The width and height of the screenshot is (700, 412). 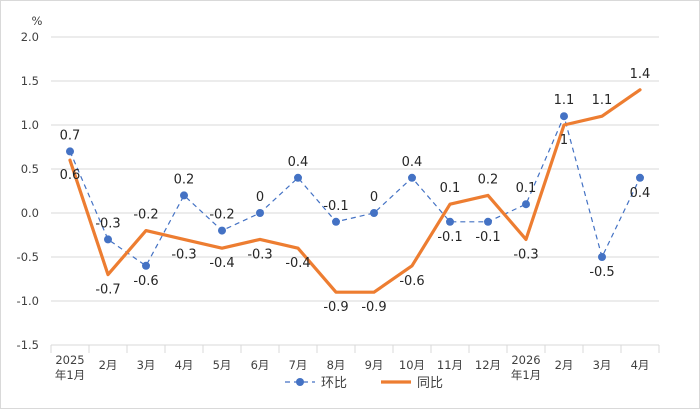 What do you see at coordinates (300, 382) in the screenshot?
I see `legend-marker` at bounding box center [300, 382].